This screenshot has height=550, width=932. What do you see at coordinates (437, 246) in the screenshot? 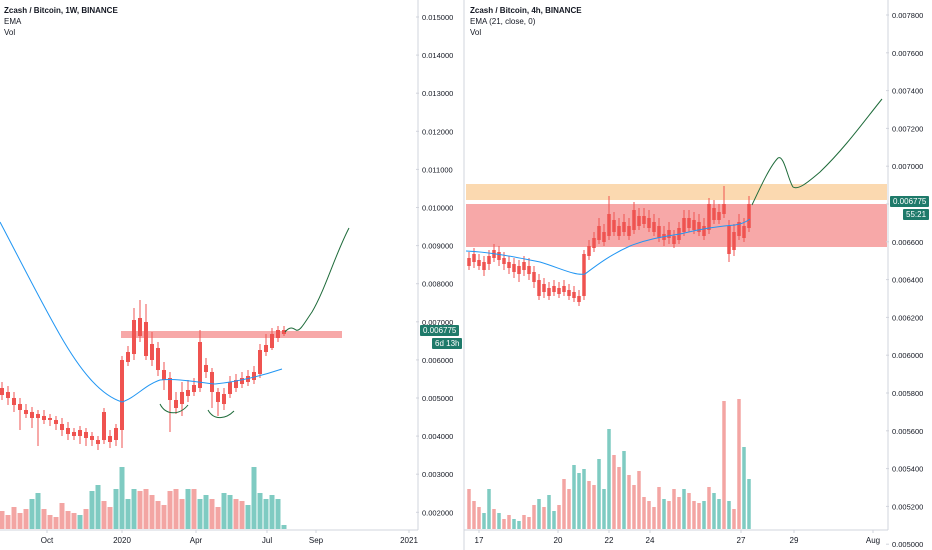
I see `price-tick-label: 0.009000` at bounding box center [437, 246].